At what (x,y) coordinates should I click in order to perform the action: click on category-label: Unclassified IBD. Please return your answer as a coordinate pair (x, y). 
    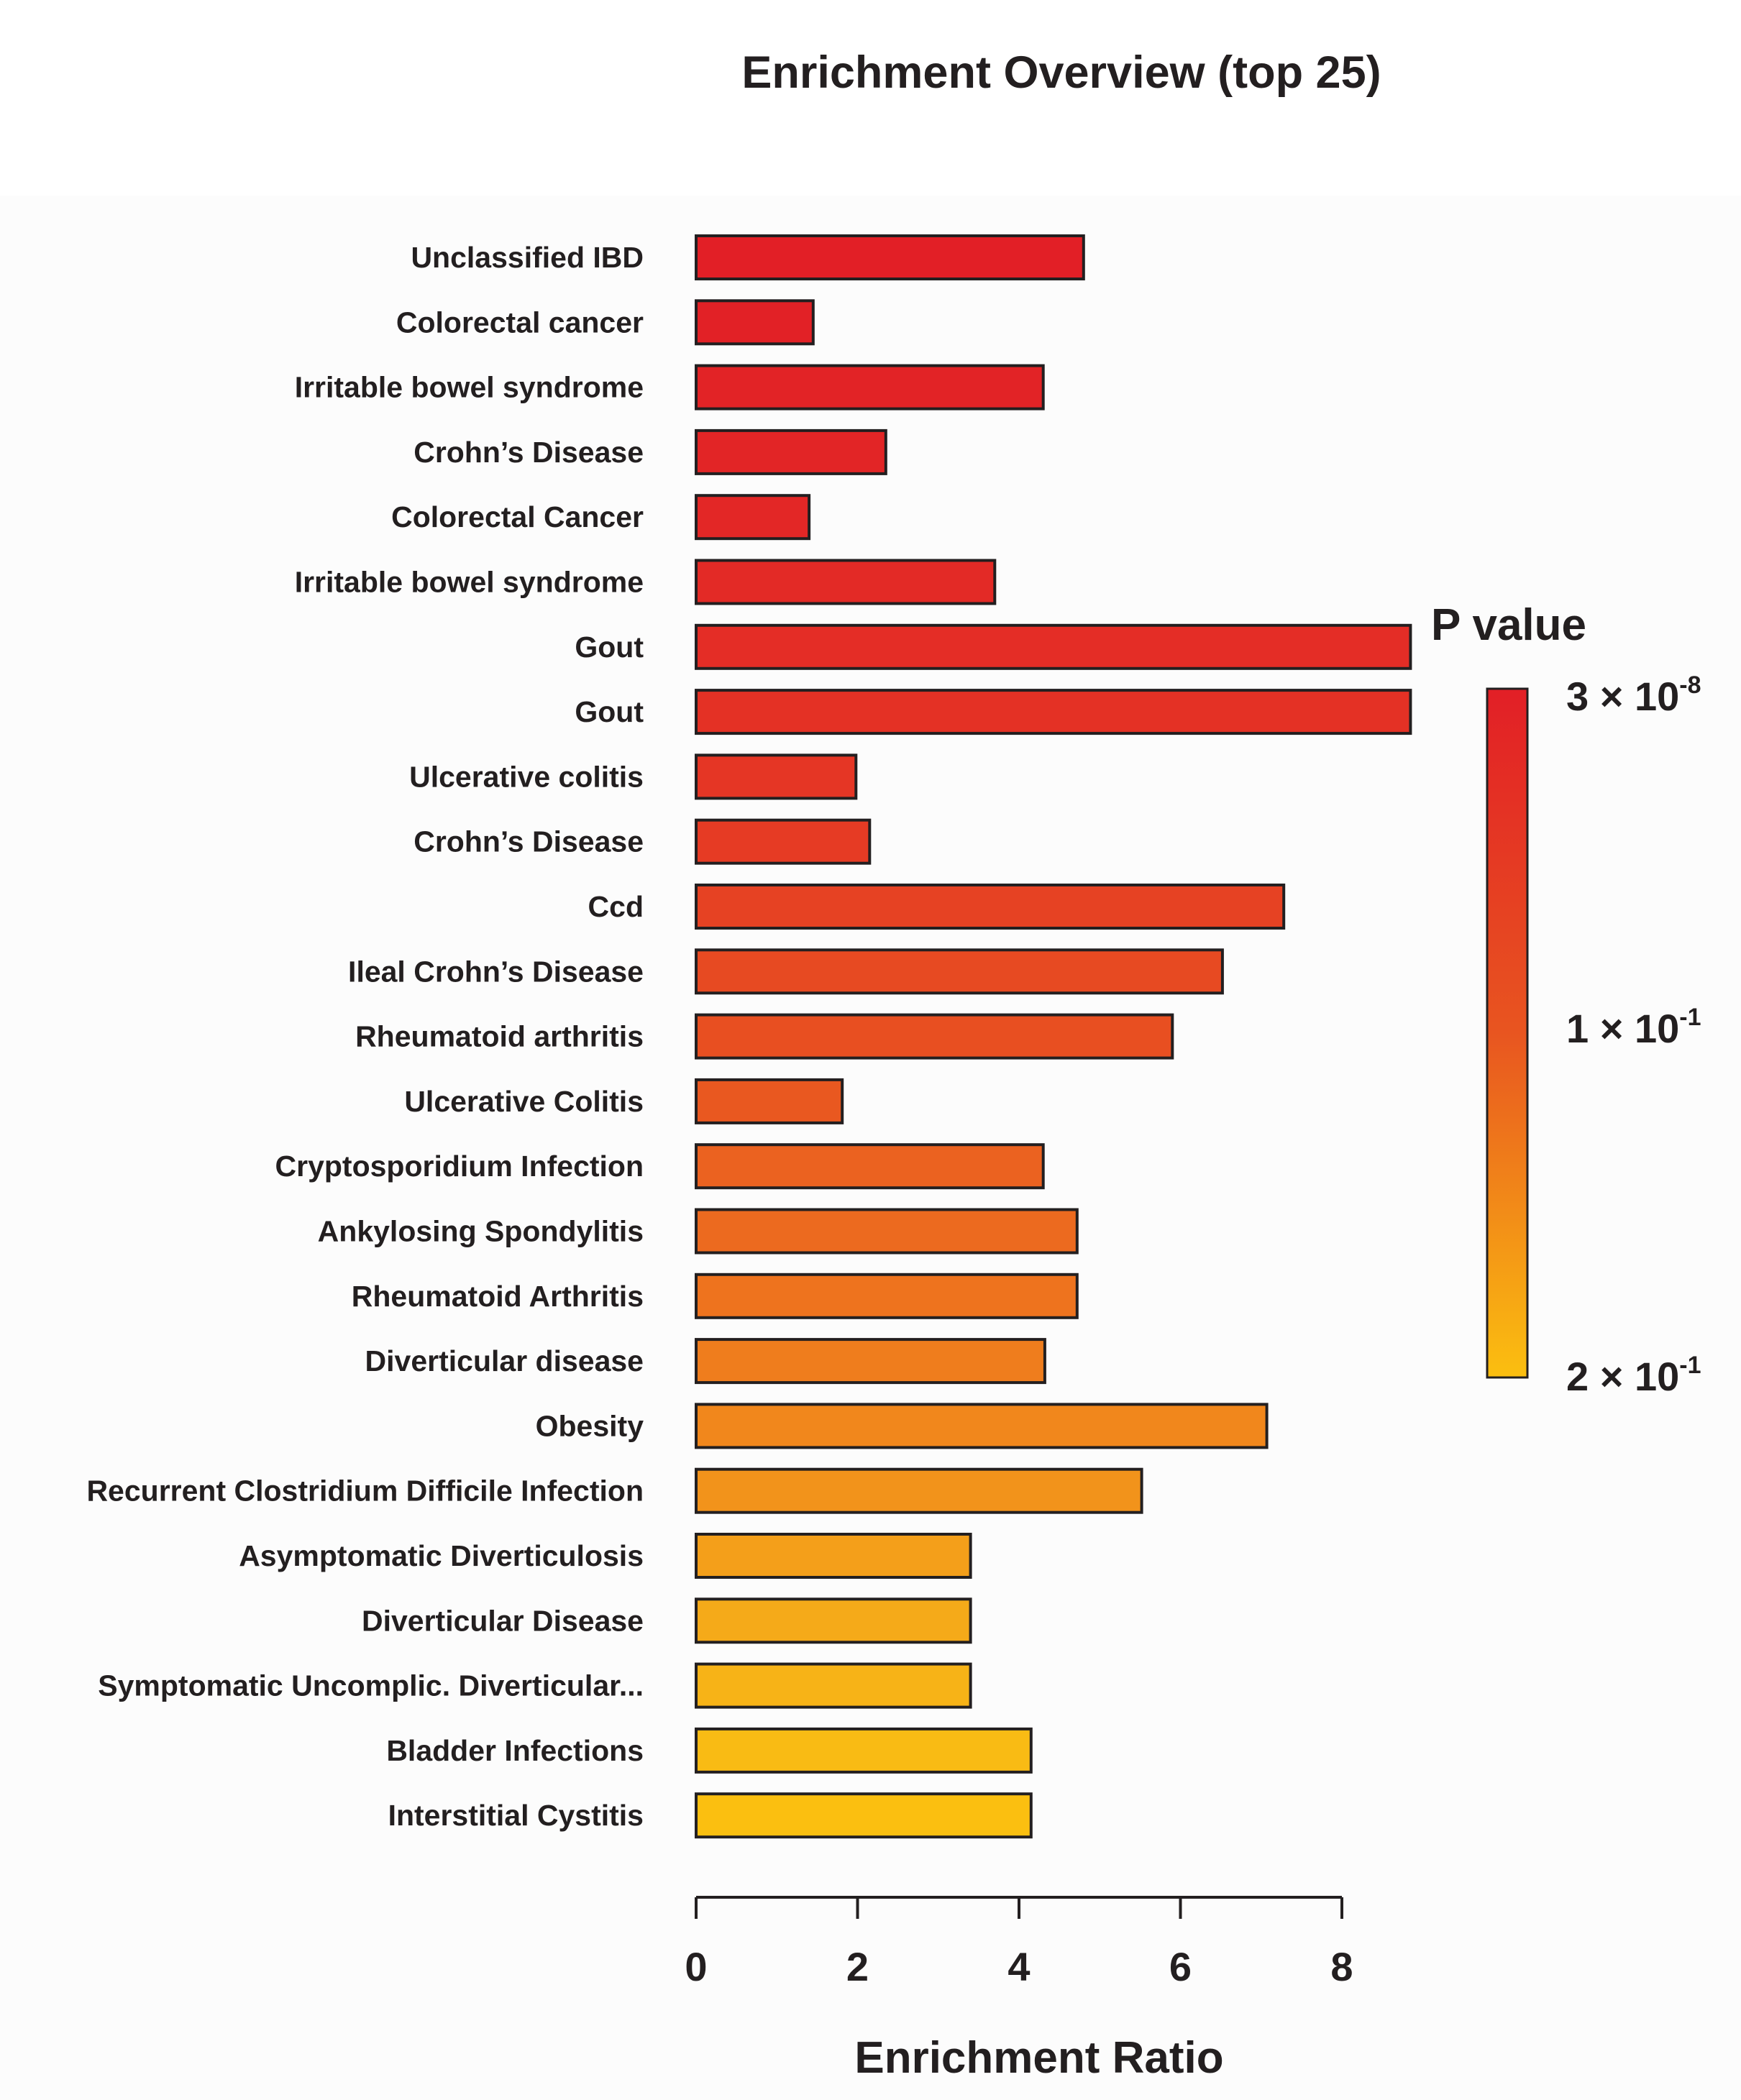
    Looking at the image, I should click on (527, 257).